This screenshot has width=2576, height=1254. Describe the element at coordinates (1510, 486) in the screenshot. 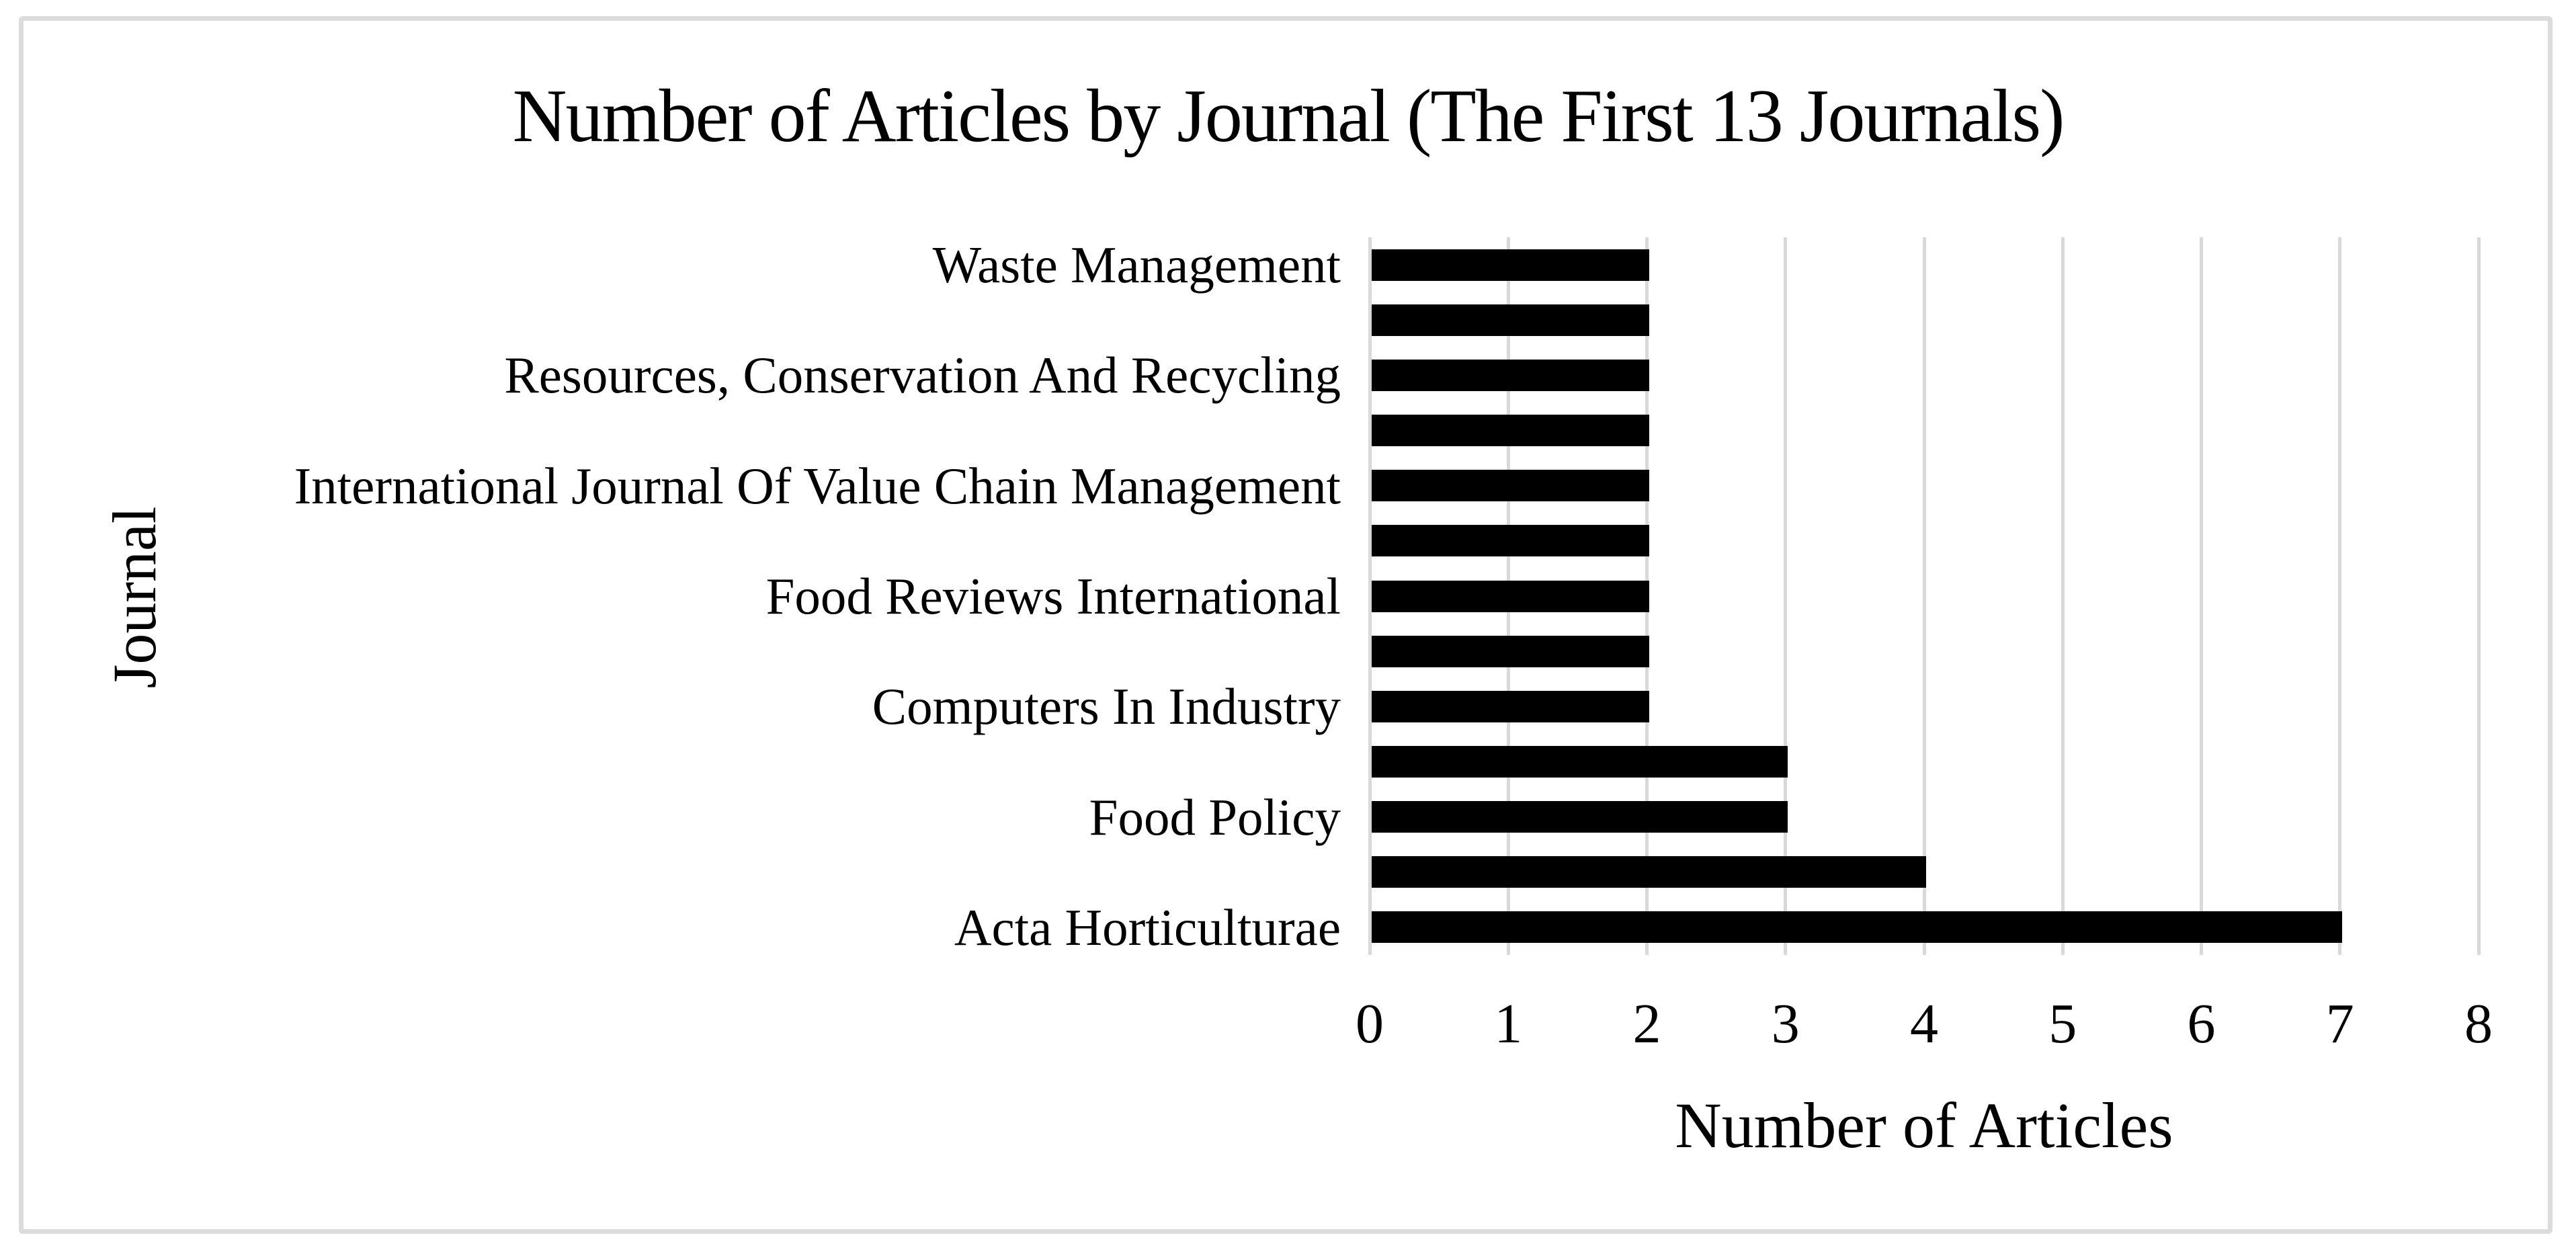

I see `bar-International Journal Of Value Chain Management` at that location.